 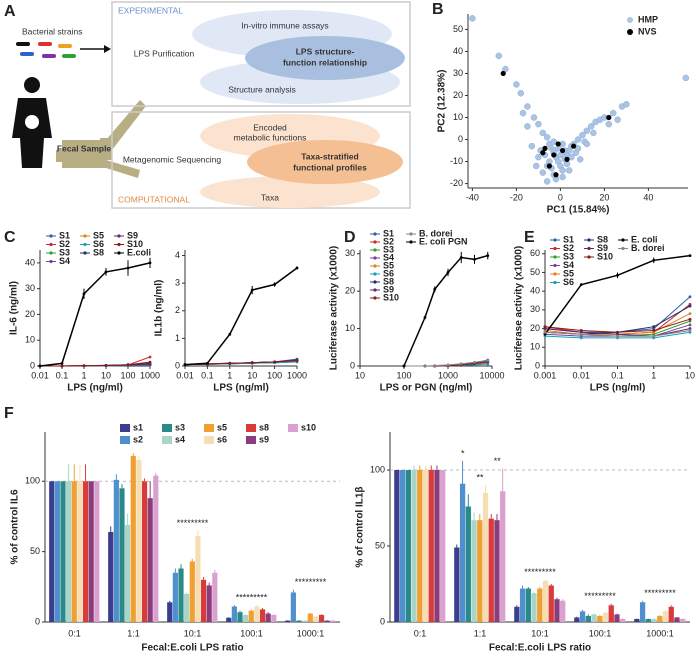 What do you see at coordinates (264, 427) in the screenshot?
I see `legend-label: s8` at bounding box center [264, 427].